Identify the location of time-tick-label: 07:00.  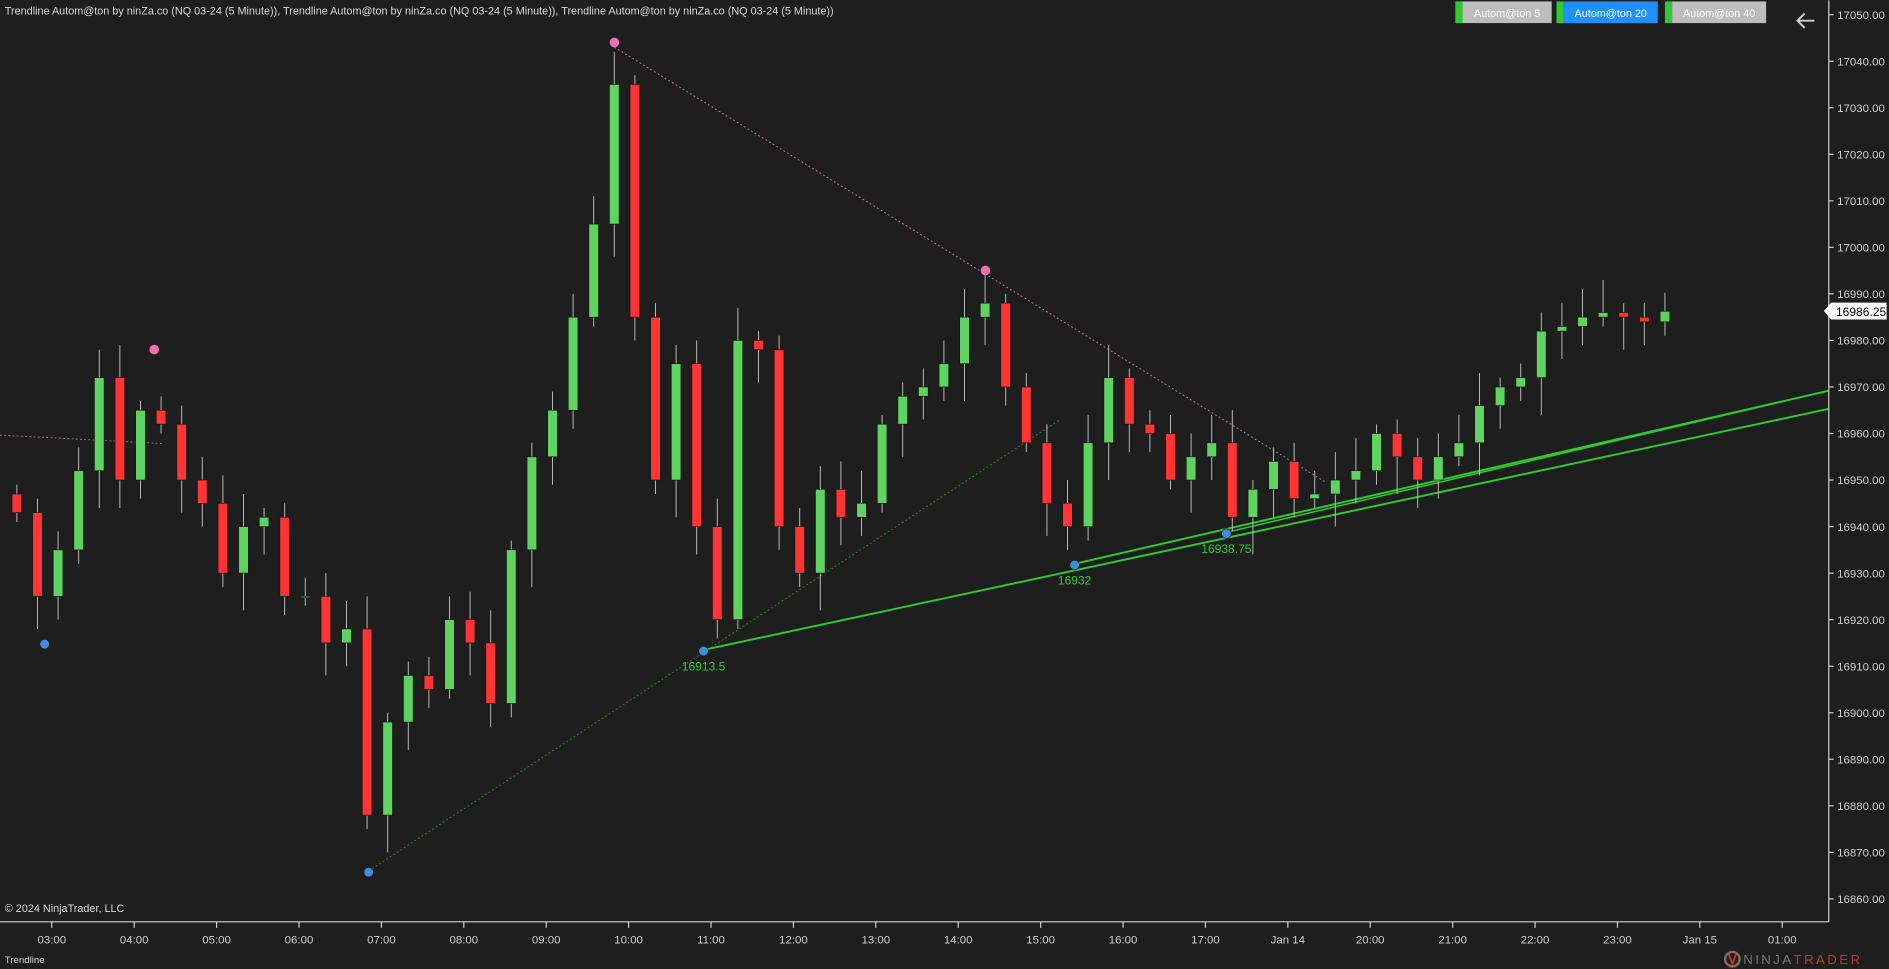
(381, 940).